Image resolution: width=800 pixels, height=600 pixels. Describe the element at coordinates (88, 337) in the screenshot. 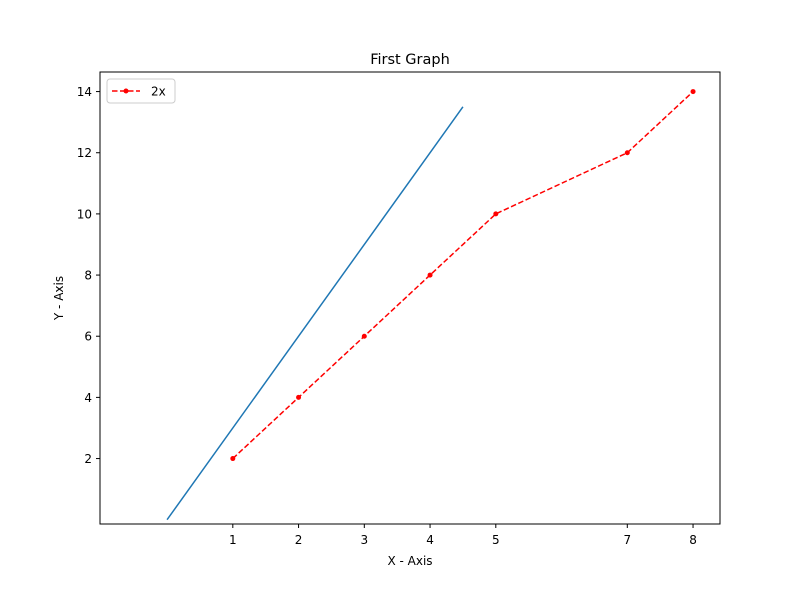

I see `y-tick-label: 6` at that location.